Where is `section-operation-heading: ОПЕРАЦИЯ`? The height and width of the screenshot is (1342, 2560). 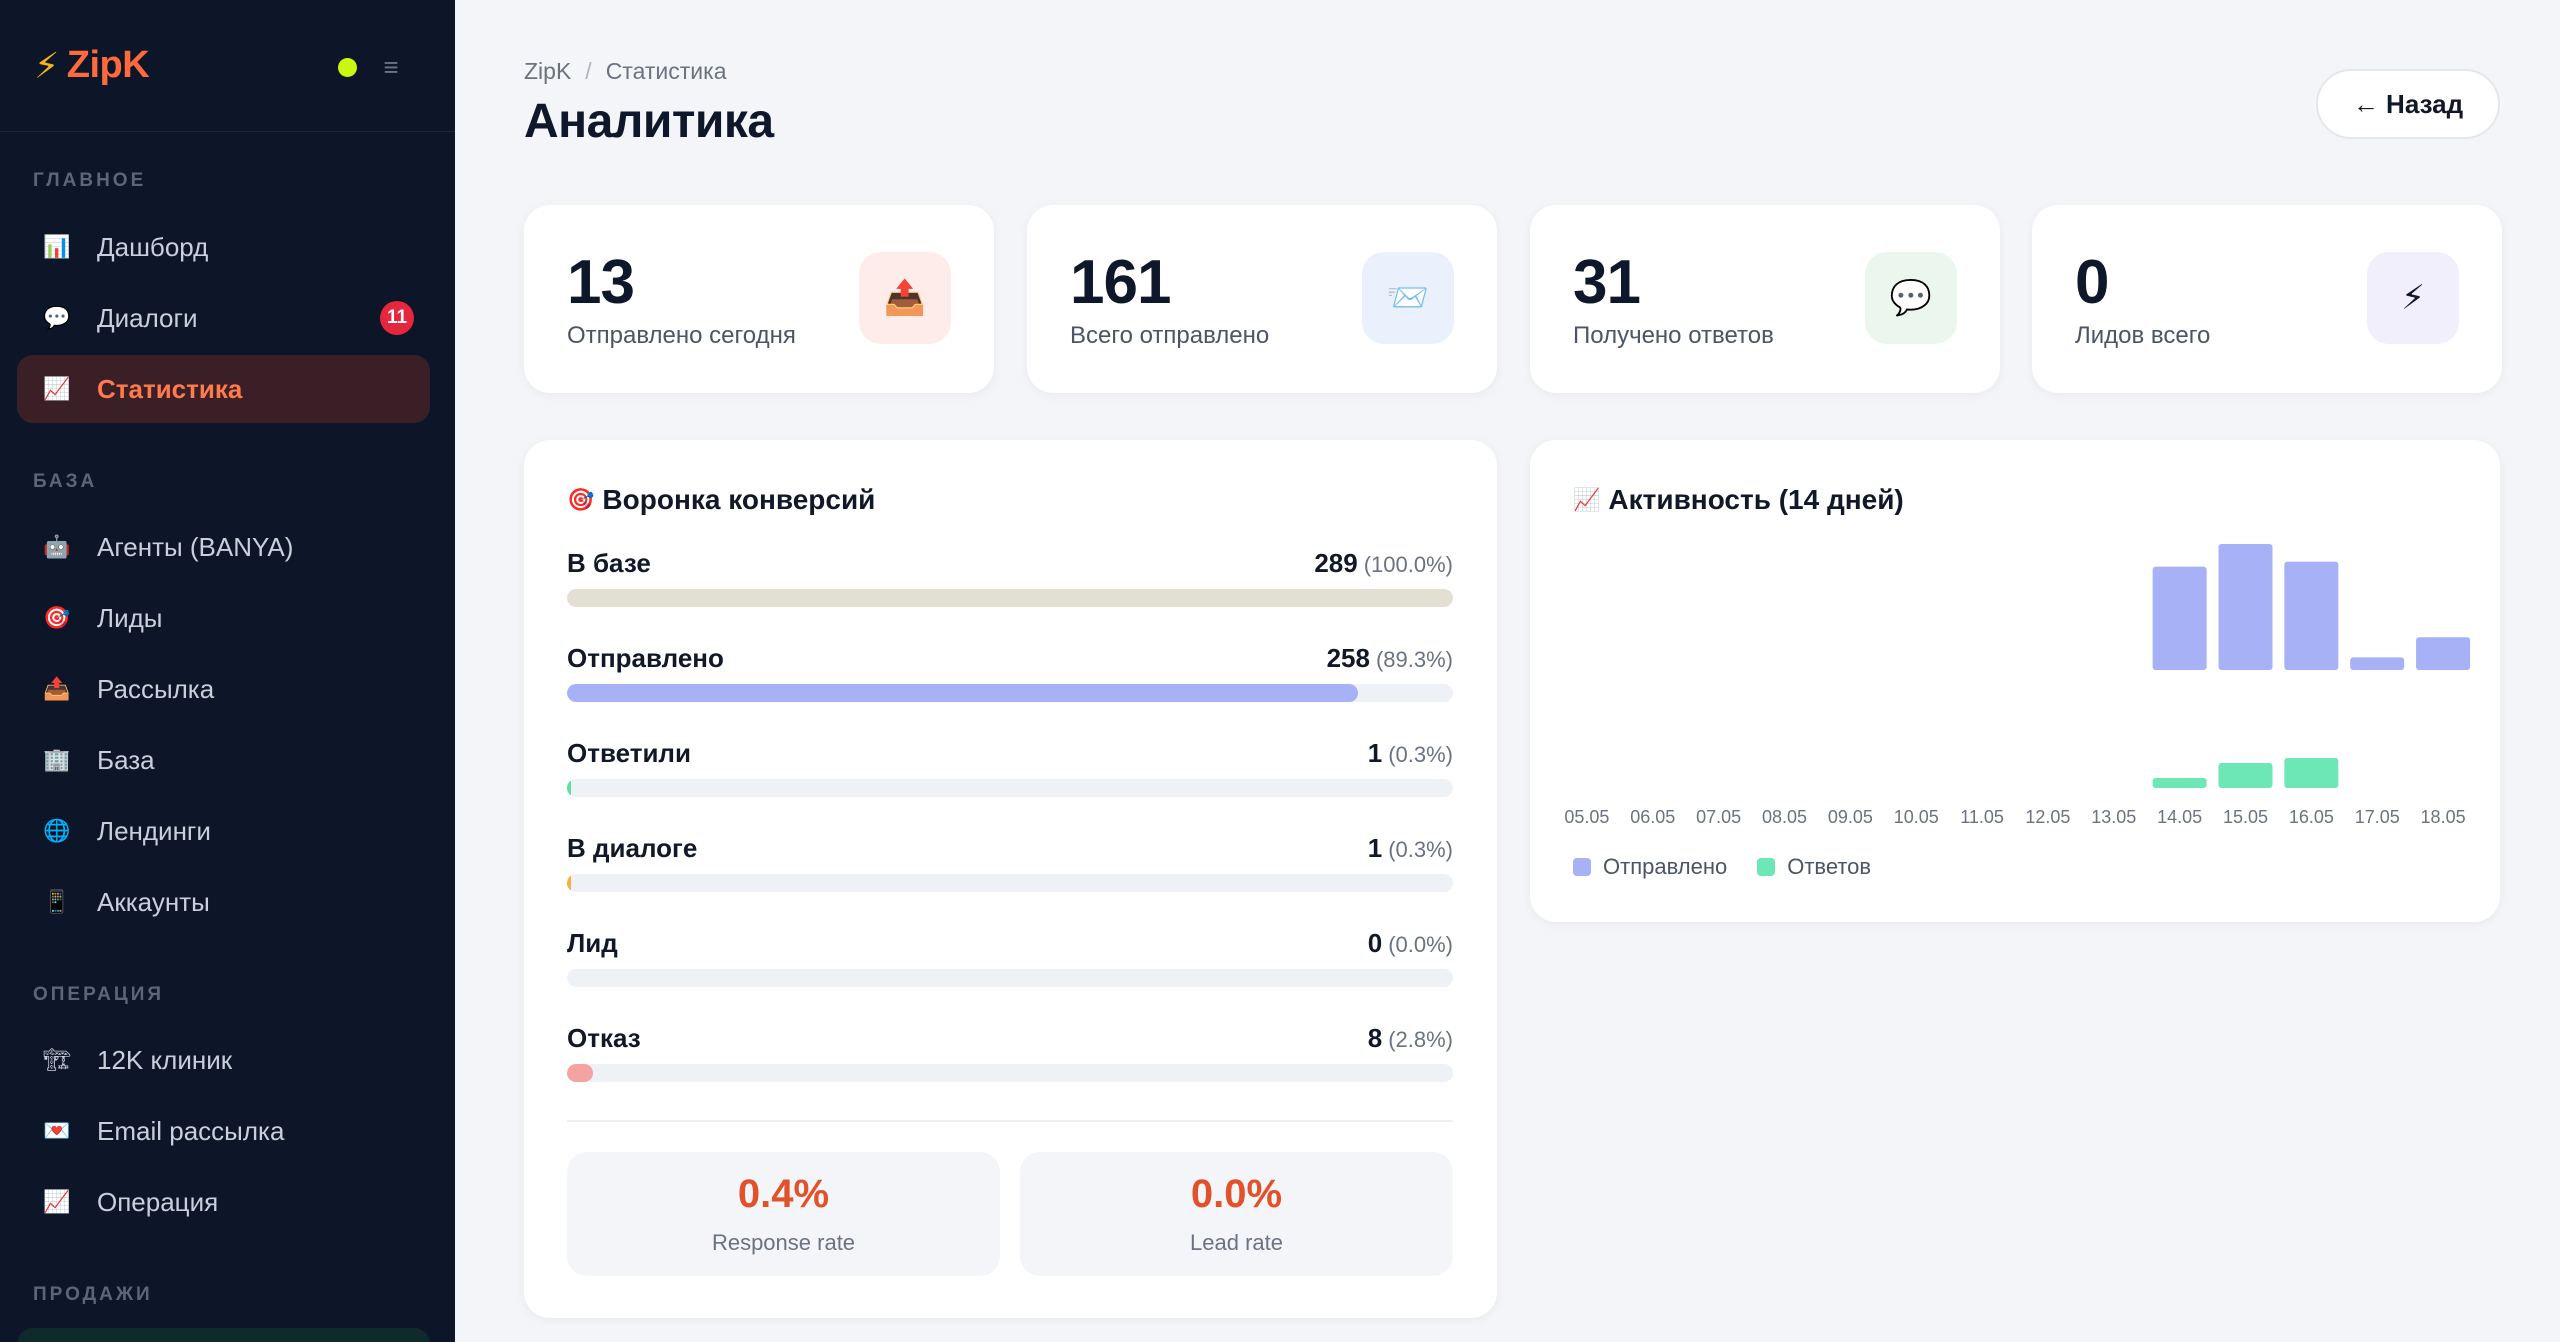 section-operation-heading: ОПЕРАЦИЯ is located at coordinates (99, 994).